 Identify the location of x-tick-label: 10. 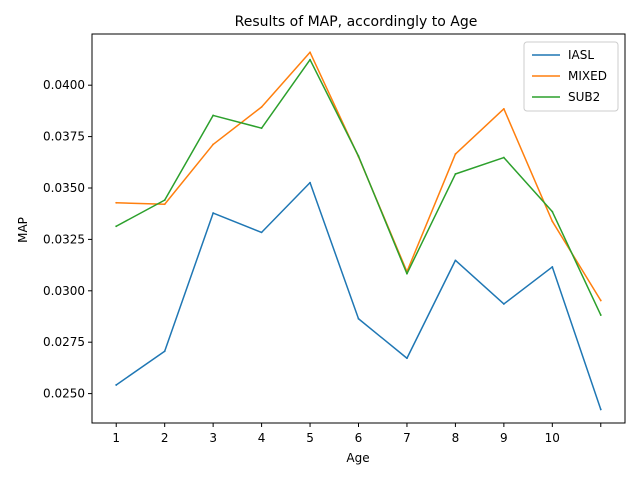
(552, 438).